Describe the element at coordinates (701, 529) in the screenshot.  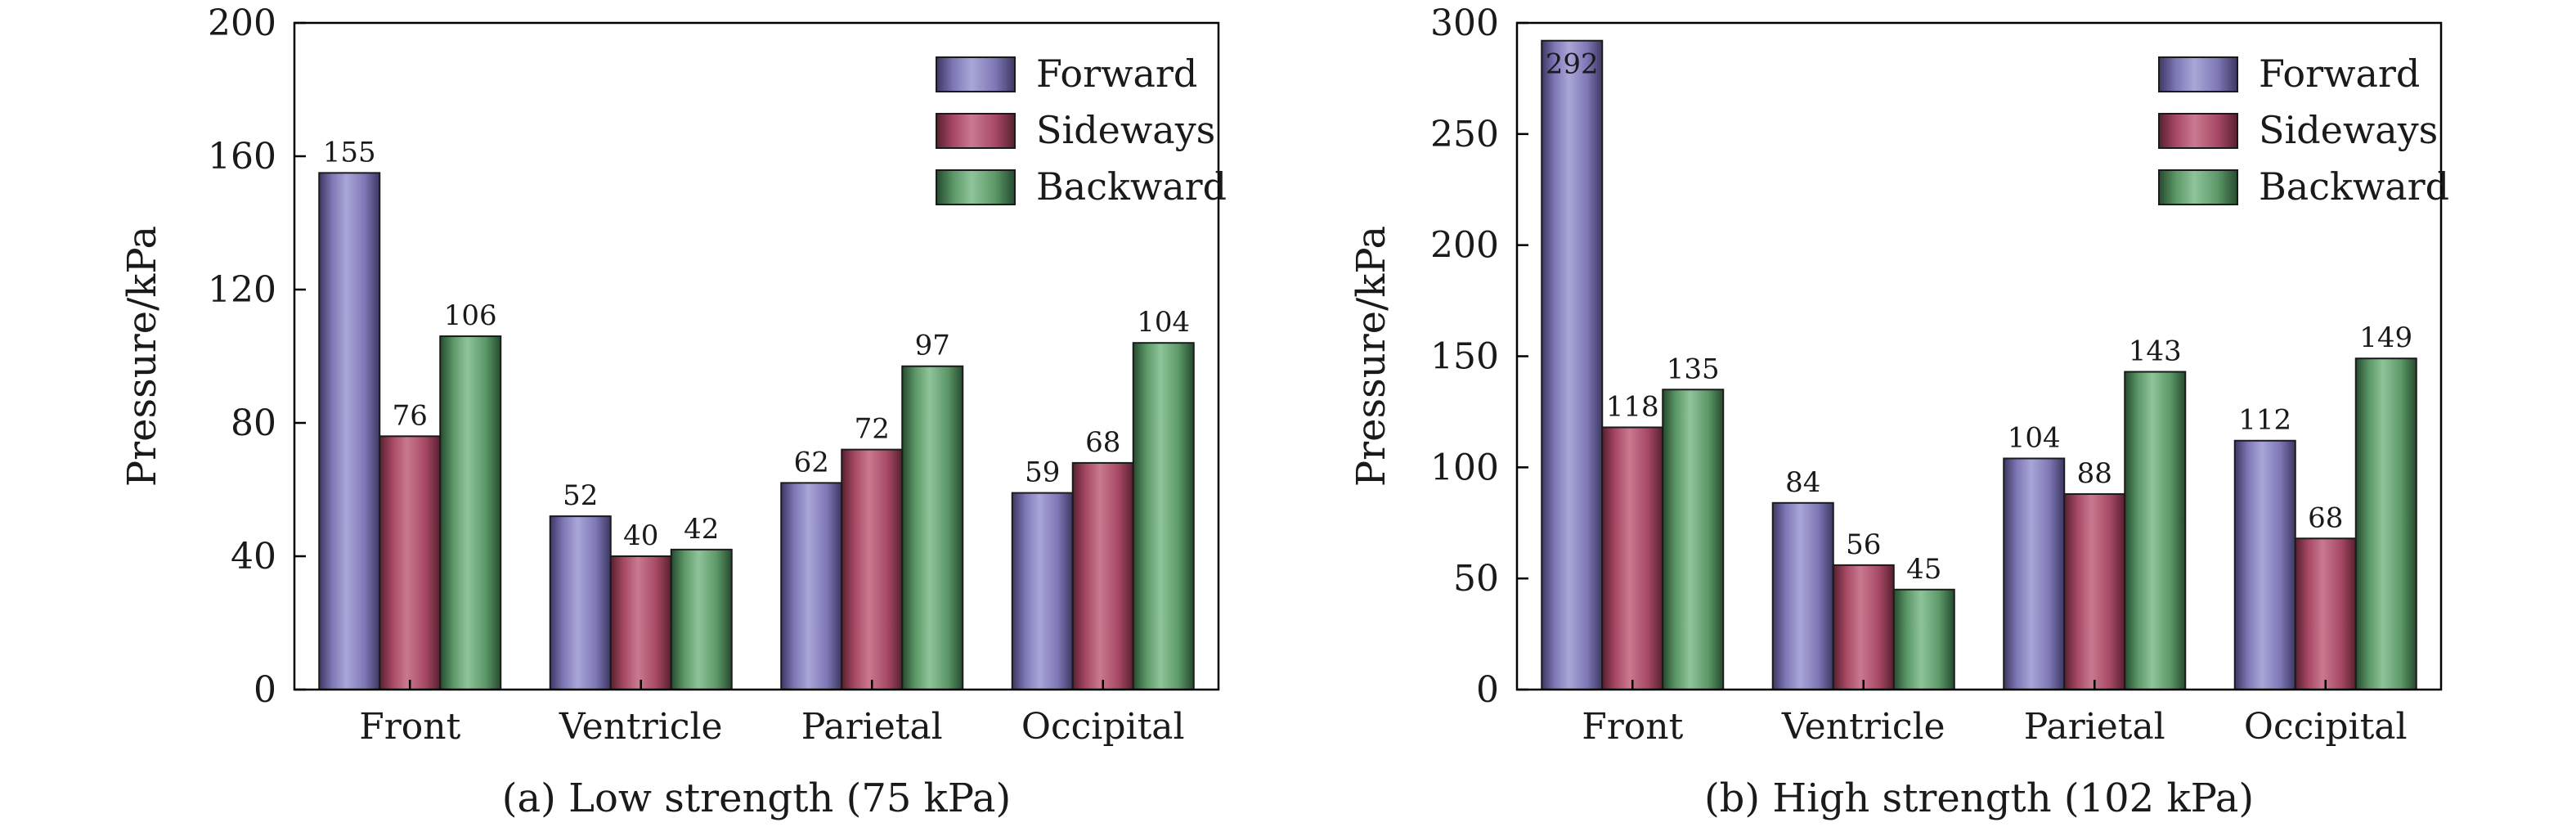
I see `data-label-backward-ventricle: 42` at that location.